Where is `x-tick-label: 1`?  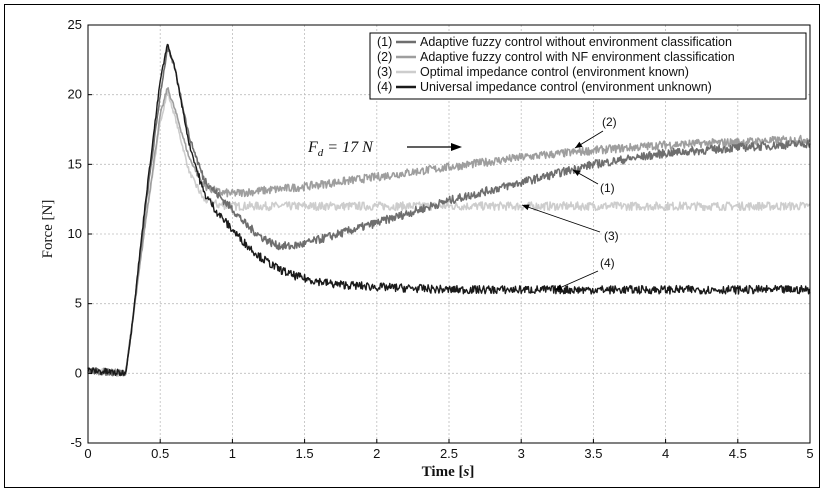
x-tick-label: 1 is located at coordinates (232, 453).